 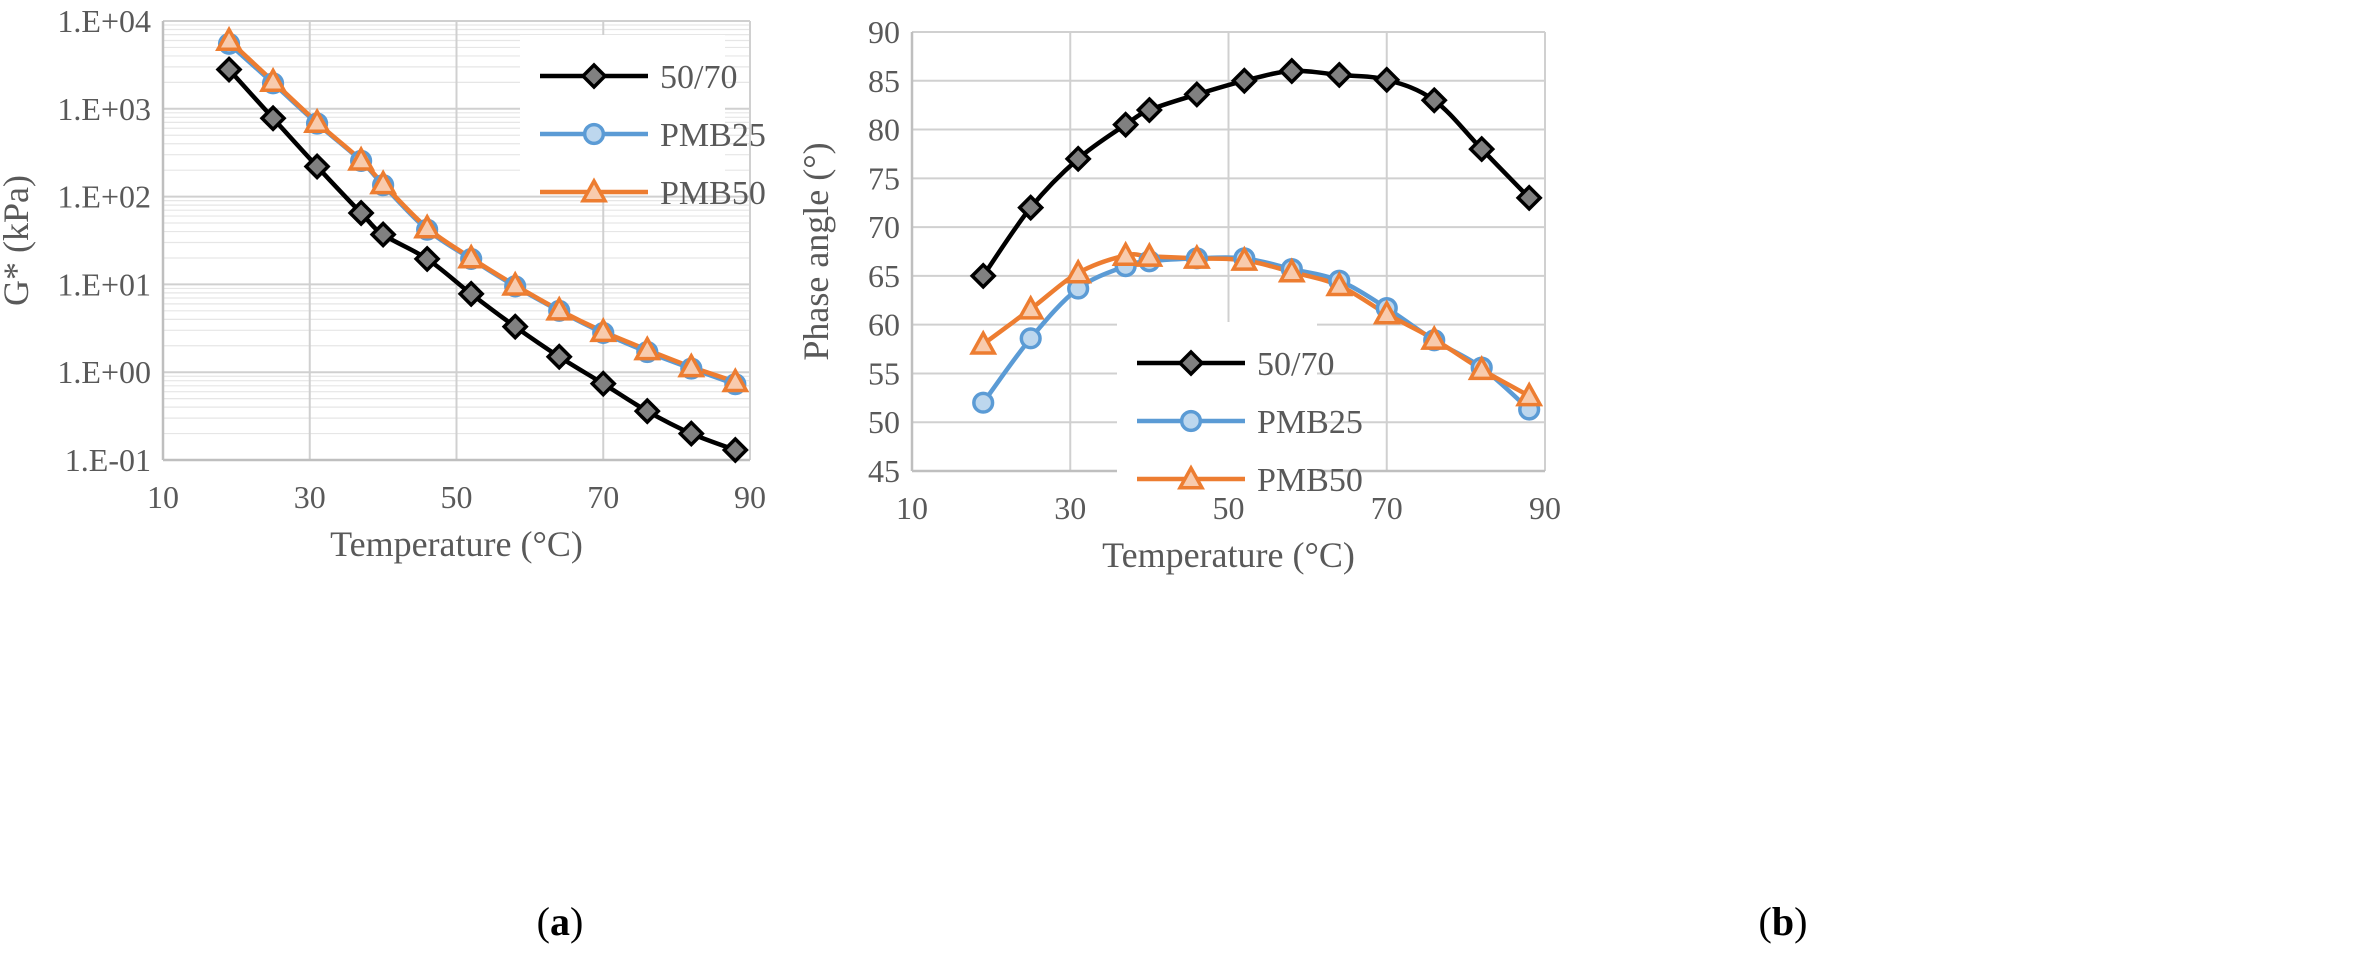 I want to click on ytick-label-b: 70, so click(x=884, y=227).